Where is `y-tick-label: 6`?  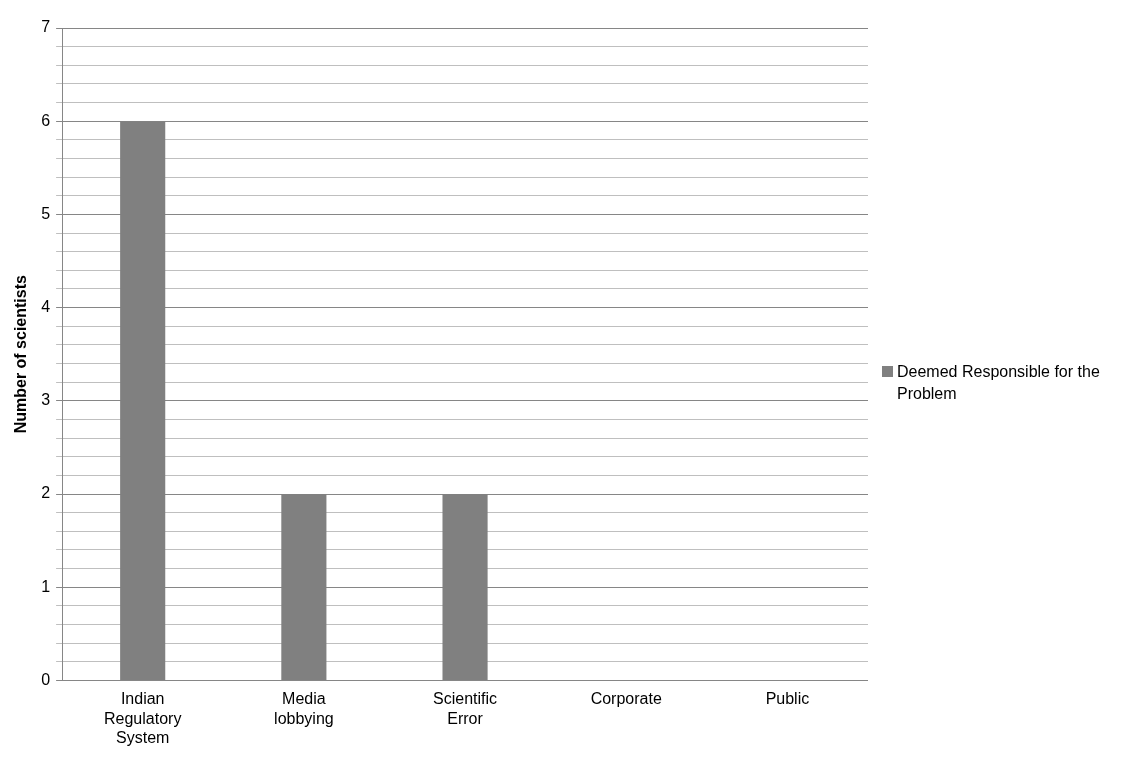 y-tick-label: 6 is located at coordinates (46, 120).